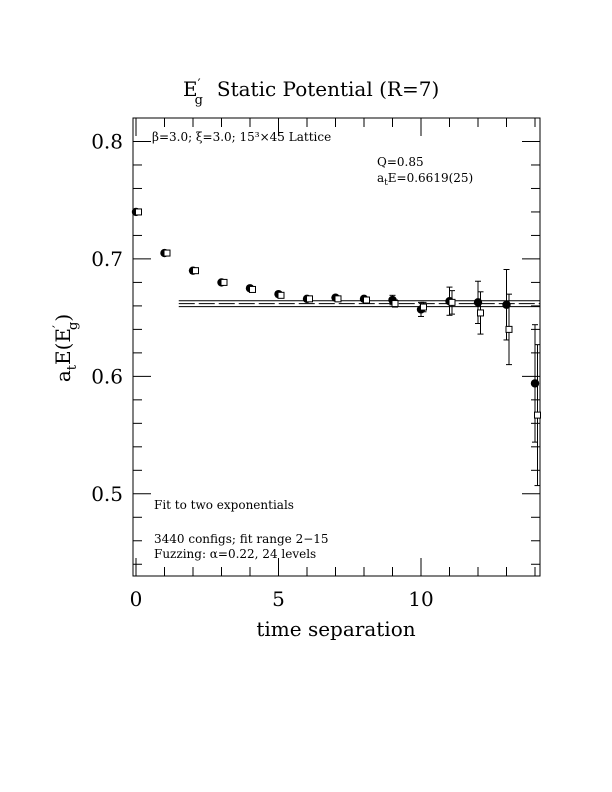 The width and height of the screenshot is (612, 792). Describe the element at coordinates (235, 554) in the screenshot. I see `fuzzing-annotation: Fuzzing: α=0.22, 24 levels` at that location.